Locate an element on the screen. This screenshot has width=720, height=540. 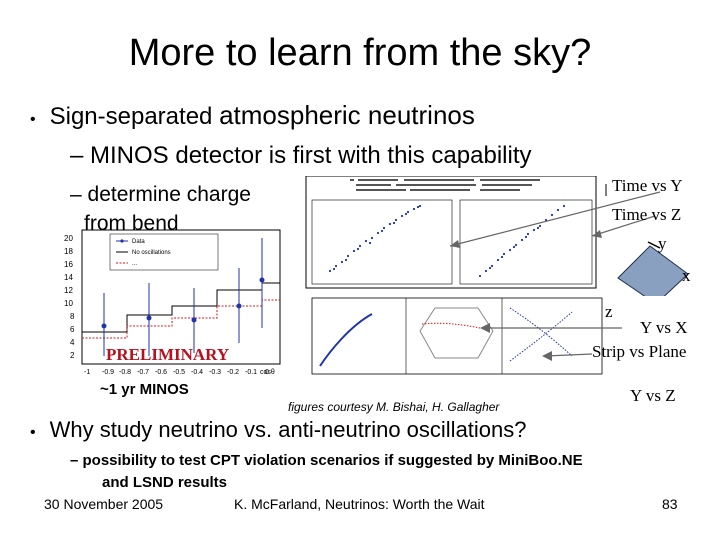
label-y-vs-x: Y vs X is located at coordinates (664, 327).